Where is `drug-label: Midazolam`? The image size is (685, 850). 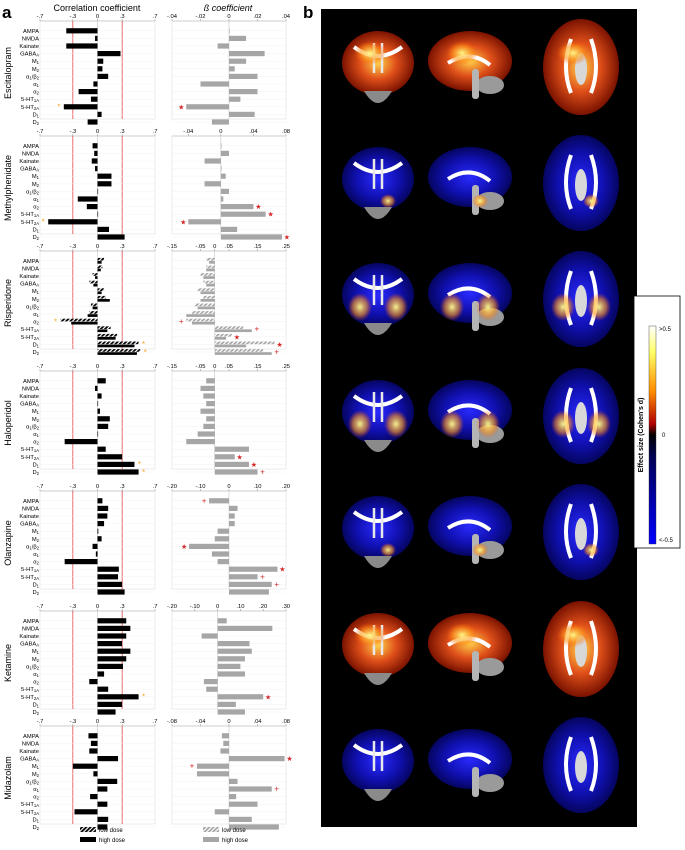 drug-label: Midazolam is located at coordinates (8, 778).